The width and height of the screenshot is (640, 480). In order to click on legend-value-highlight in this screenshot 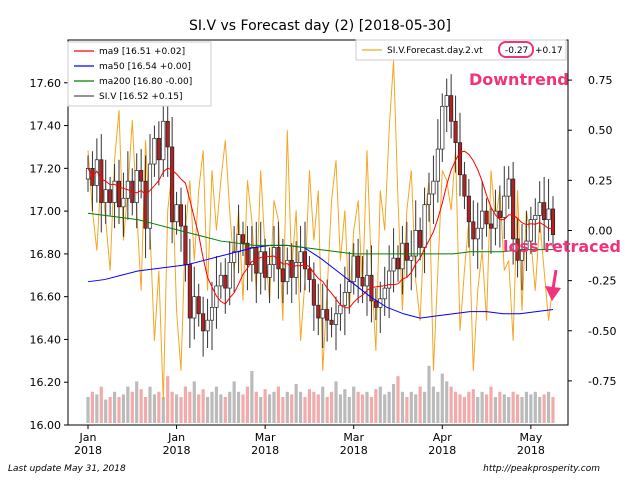, I will do `click(516, 49)`.